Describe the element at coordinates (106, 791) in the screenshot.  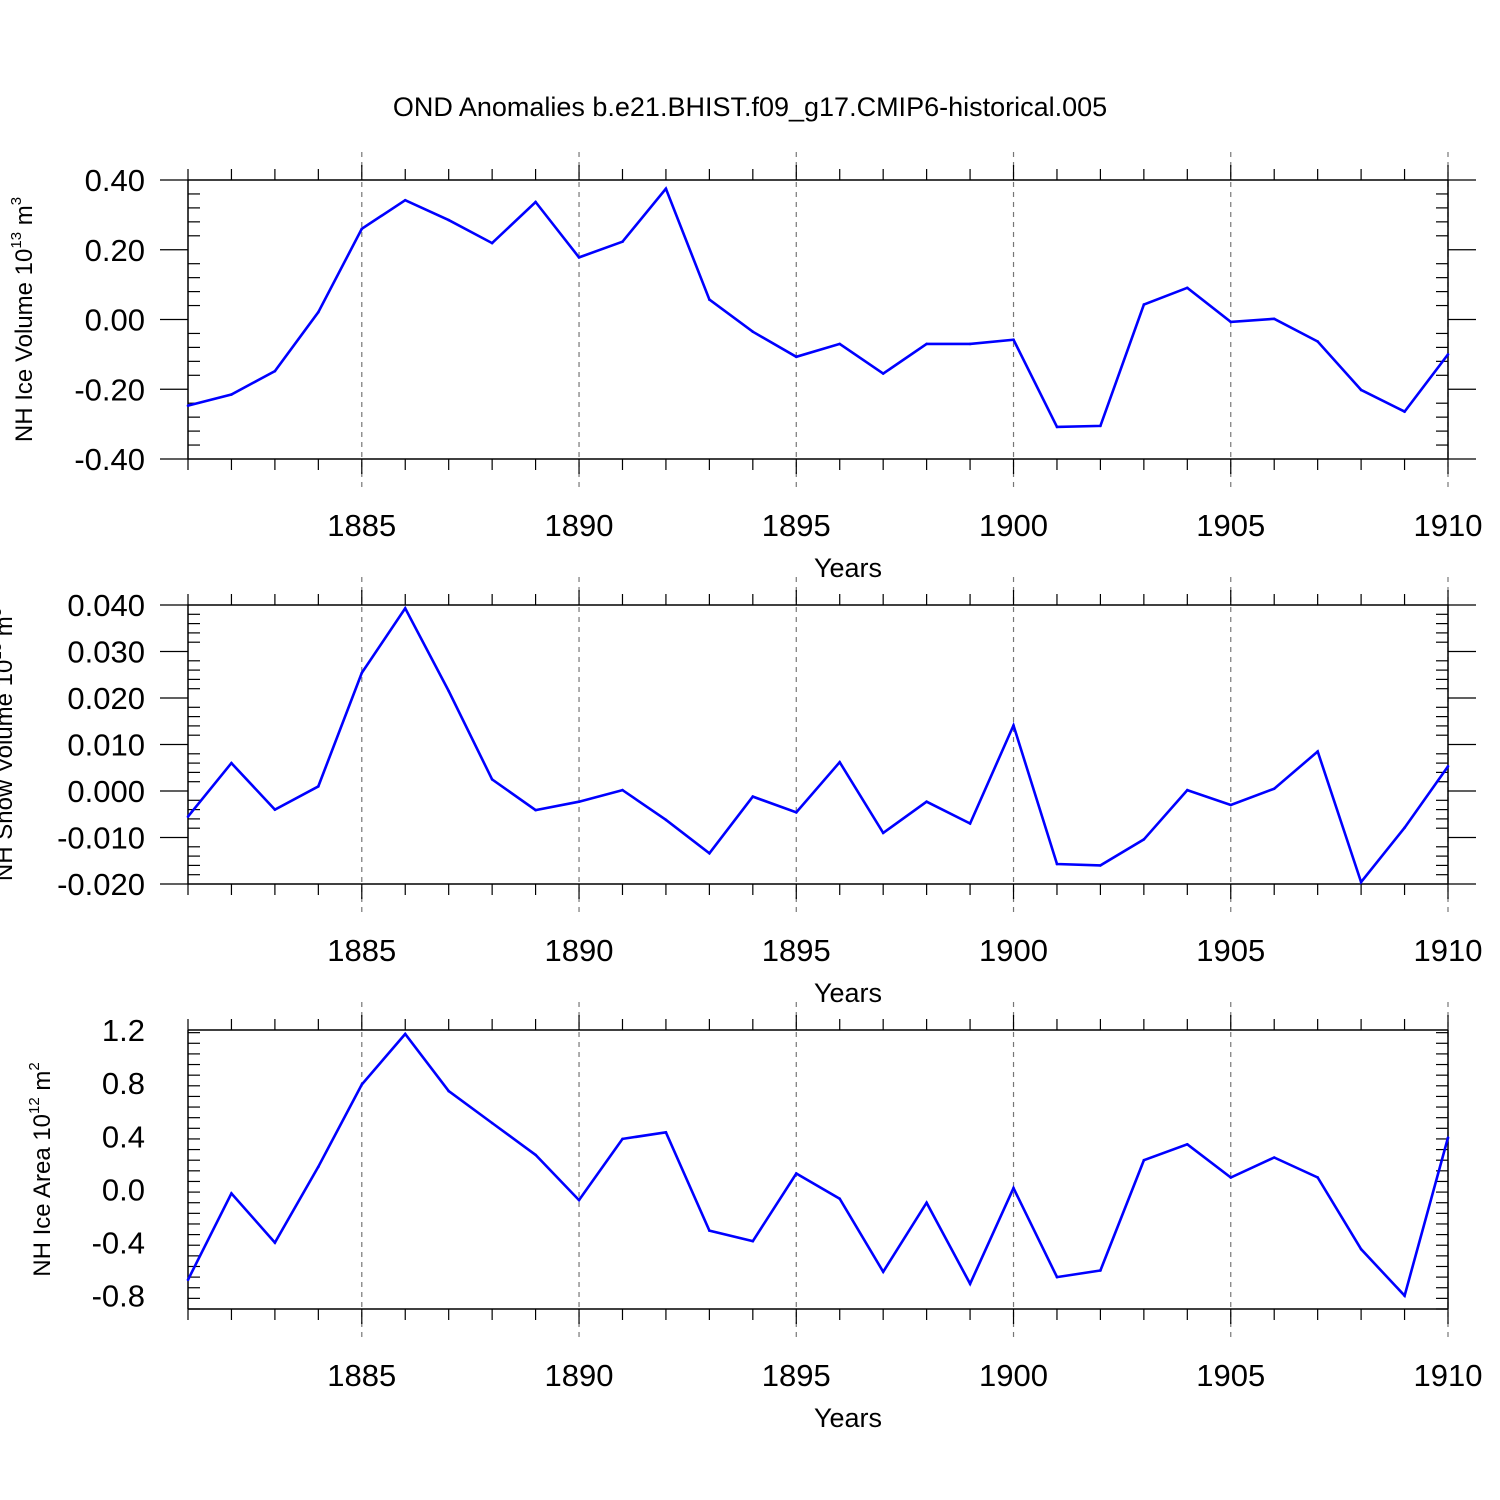
I see `y-tick-label: 0.000` at that location.